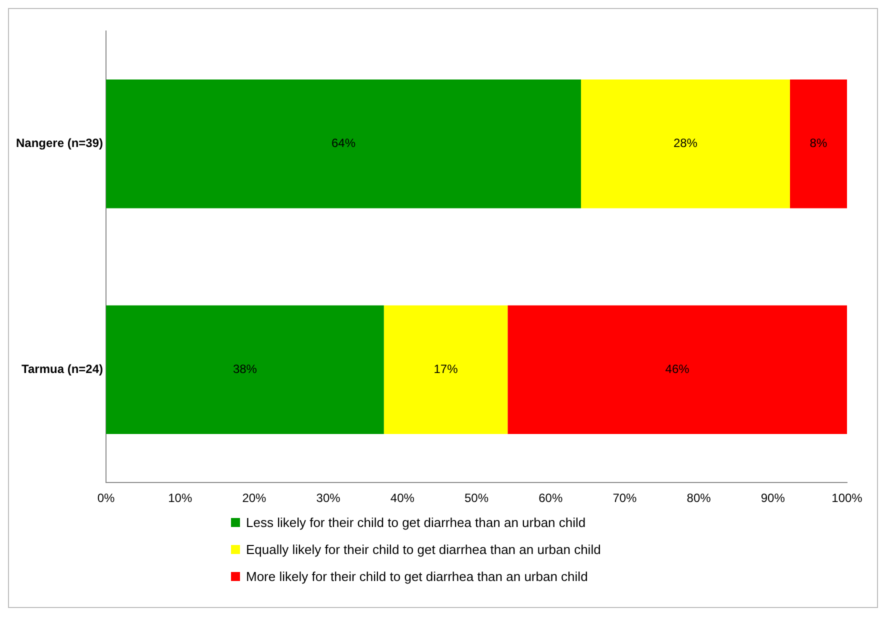 This screenshot has height=622, width=889. What do you see at coordinates (328, 498) in the screenshot?
I see `x-tick-label: 30%` at bounding box center [328, 498].